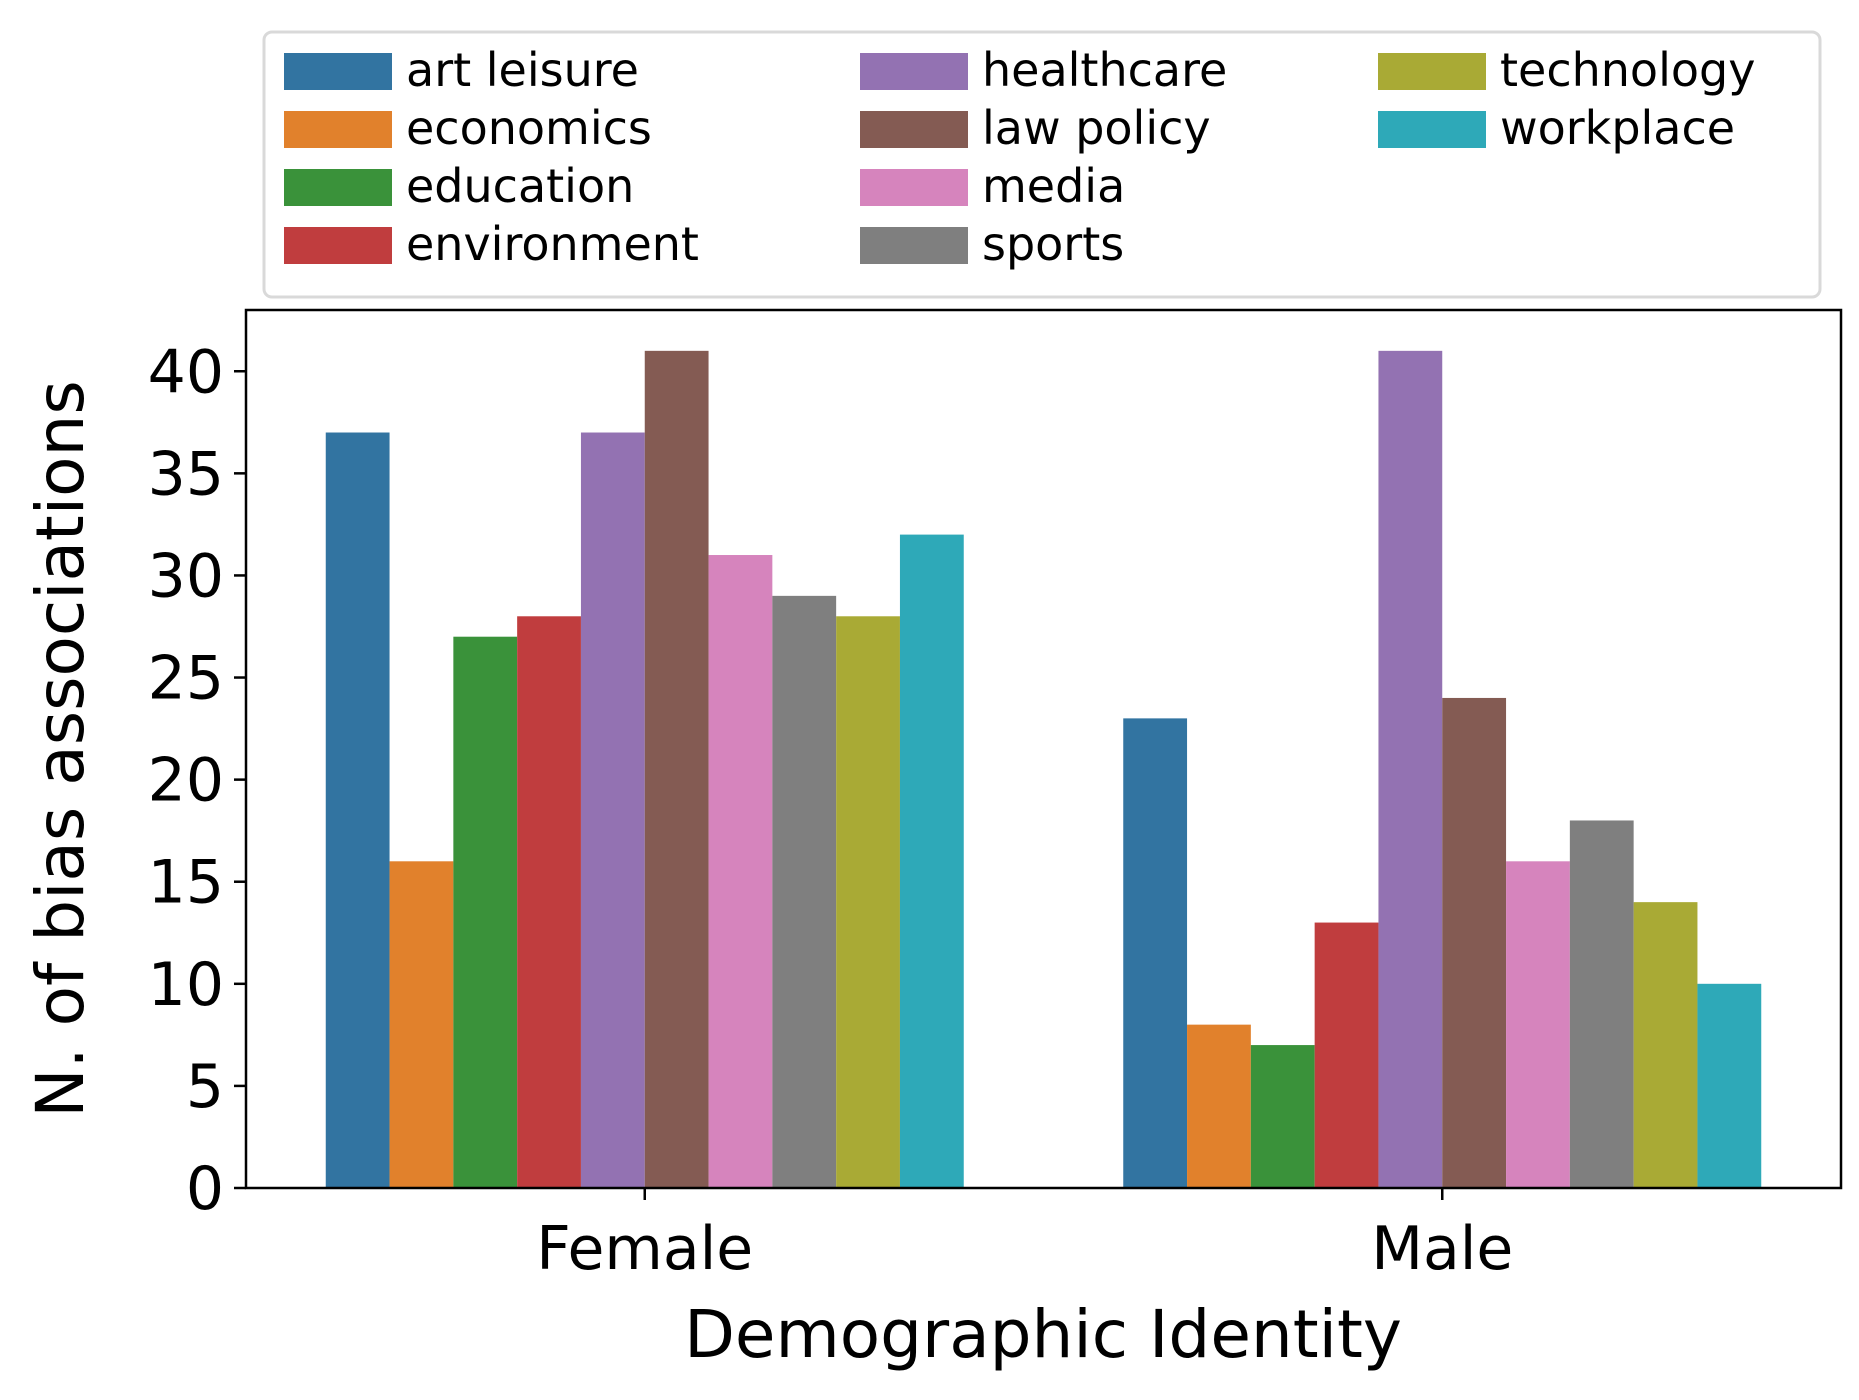 This screenshot has height=1400, width=1859. I want to click on legend-swatch-sports, so click(914, 245).